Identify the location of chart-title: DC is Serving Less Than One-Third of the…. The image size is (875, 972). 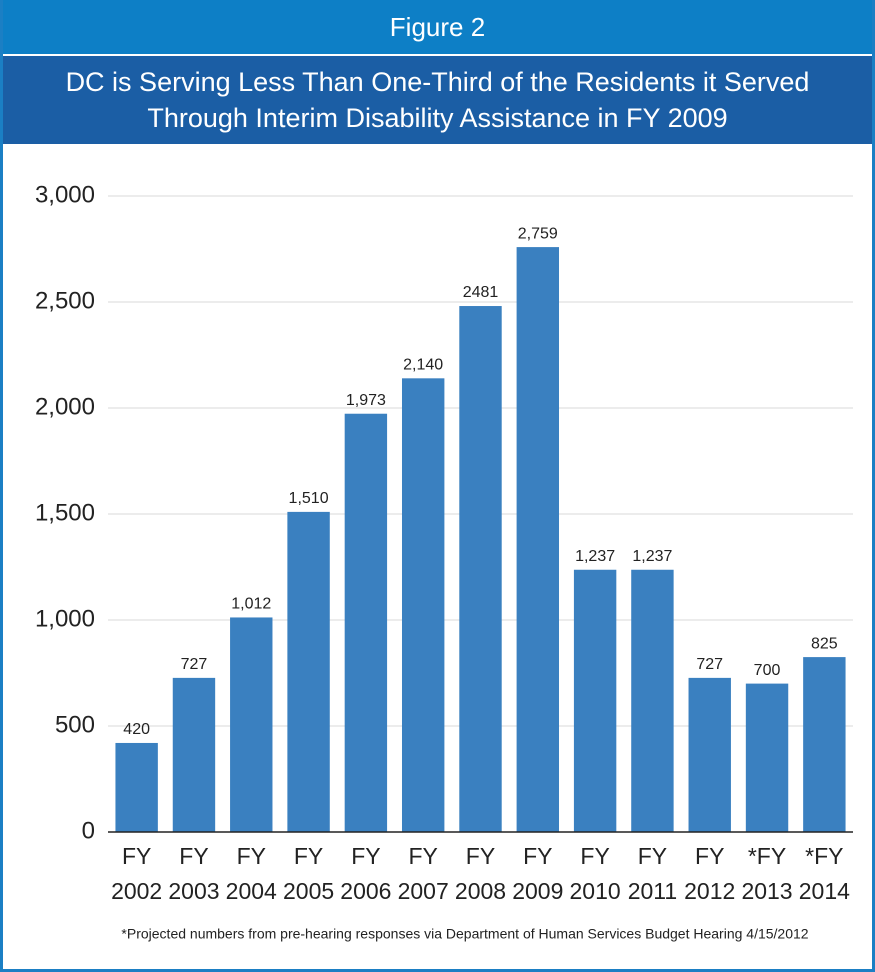
(437, 100).